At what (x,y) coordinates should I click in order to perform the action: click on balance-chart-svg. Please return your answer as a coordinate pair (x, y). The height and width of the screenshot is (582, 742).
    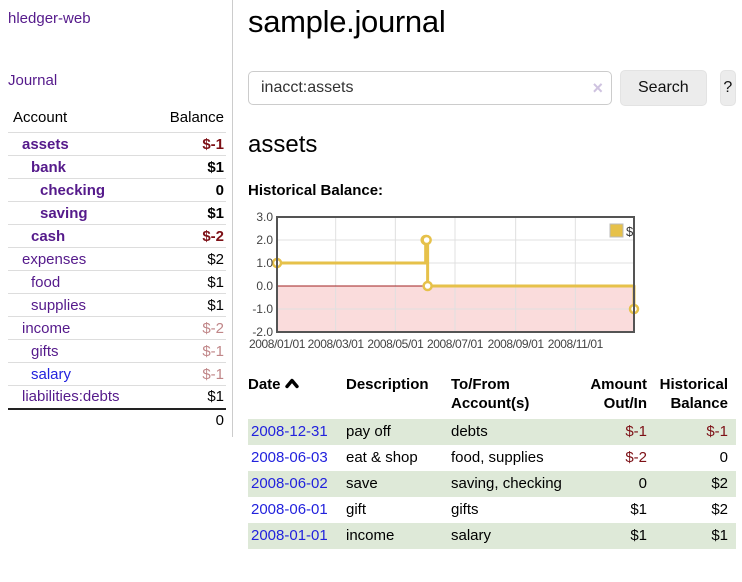
    Looking at the image, I should click on (455, 274).